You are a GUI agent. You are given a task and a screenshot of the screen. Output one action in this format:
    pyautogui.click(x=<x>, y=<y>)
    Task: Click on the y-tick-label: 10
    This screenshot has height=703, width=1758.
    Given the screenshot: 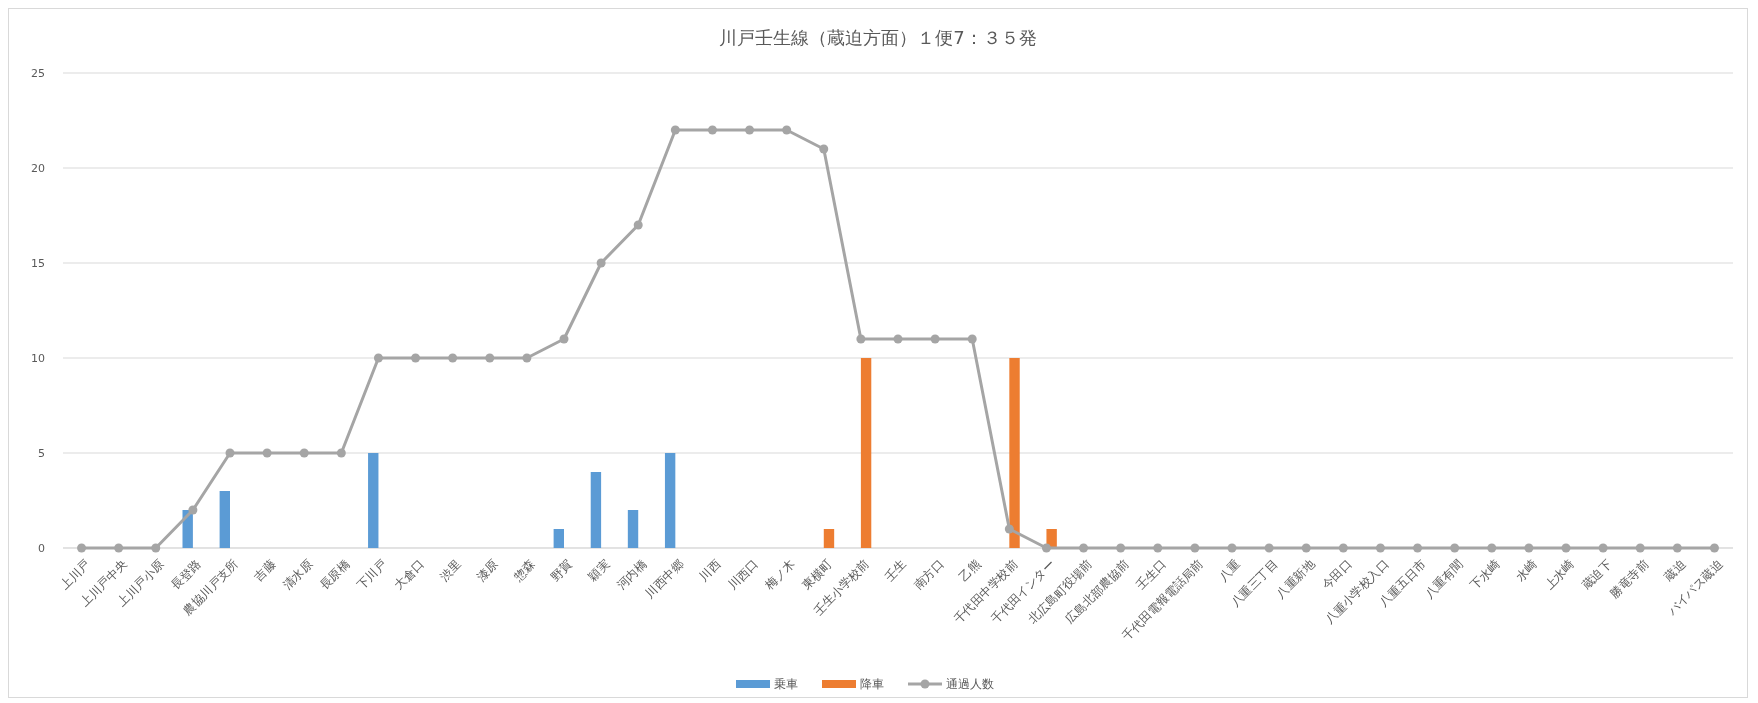 What is the action you would take?
    pyautogui.click(x=38, y=358)
    